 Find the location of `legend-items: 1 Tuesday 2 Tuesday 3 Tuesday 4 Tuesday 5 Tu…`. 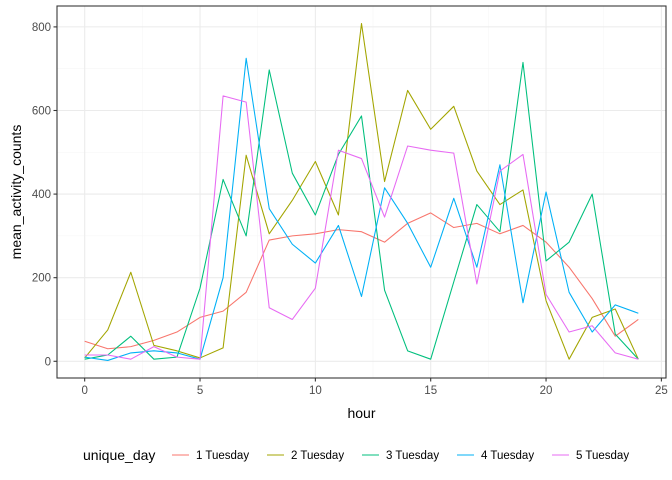

legend-items: 1 Tuesday 2 Tuesday 3 Tuesday 4 Tuesday 5 Tu… is located at coordinates (400, 456).